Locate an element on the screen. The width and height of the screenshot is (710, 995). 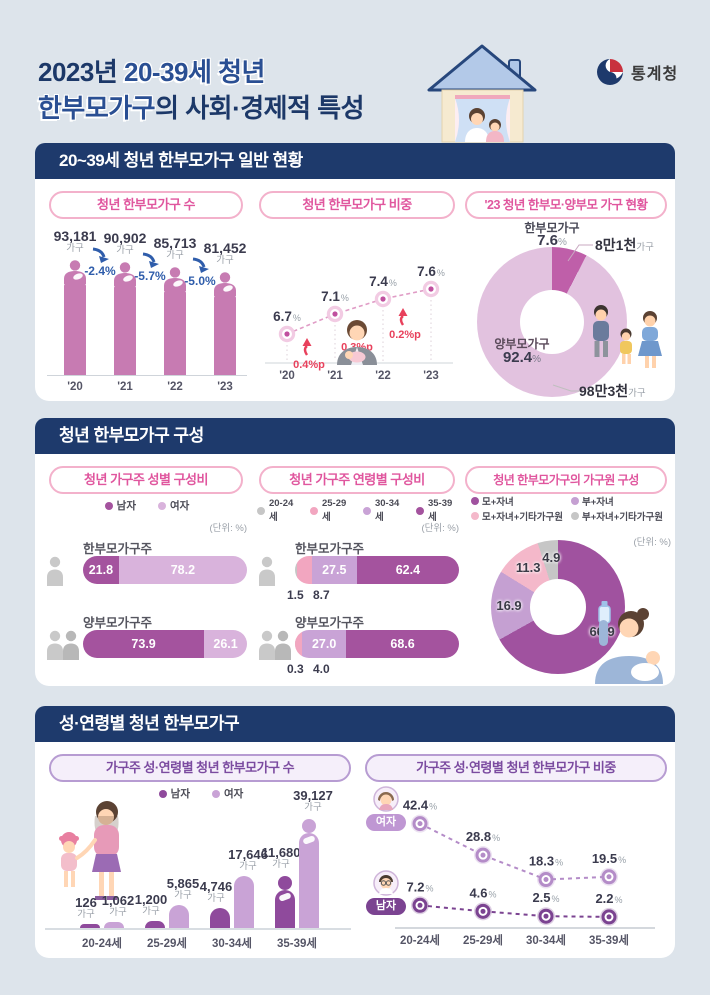
household-single-icon is located at coordinates (267, 571).